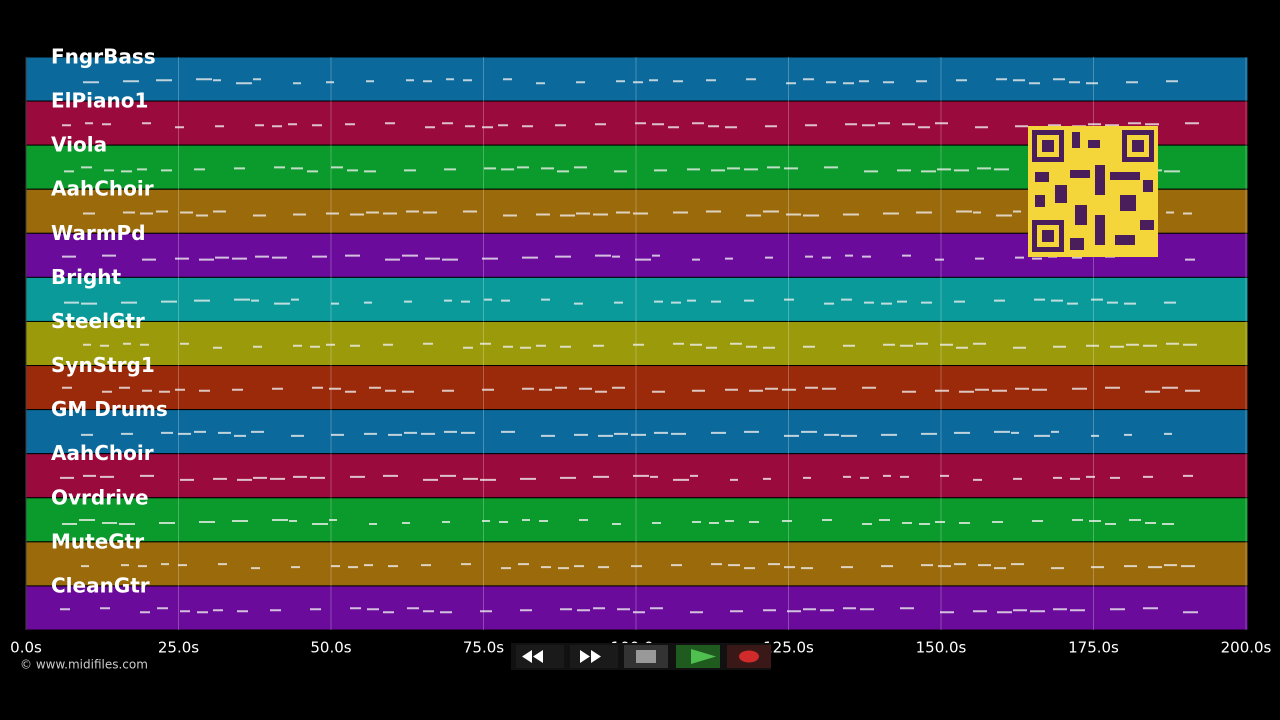 The height and width of the screenshot is (720, 1280). I want to click on track-name: Viola, so click(79, 145).